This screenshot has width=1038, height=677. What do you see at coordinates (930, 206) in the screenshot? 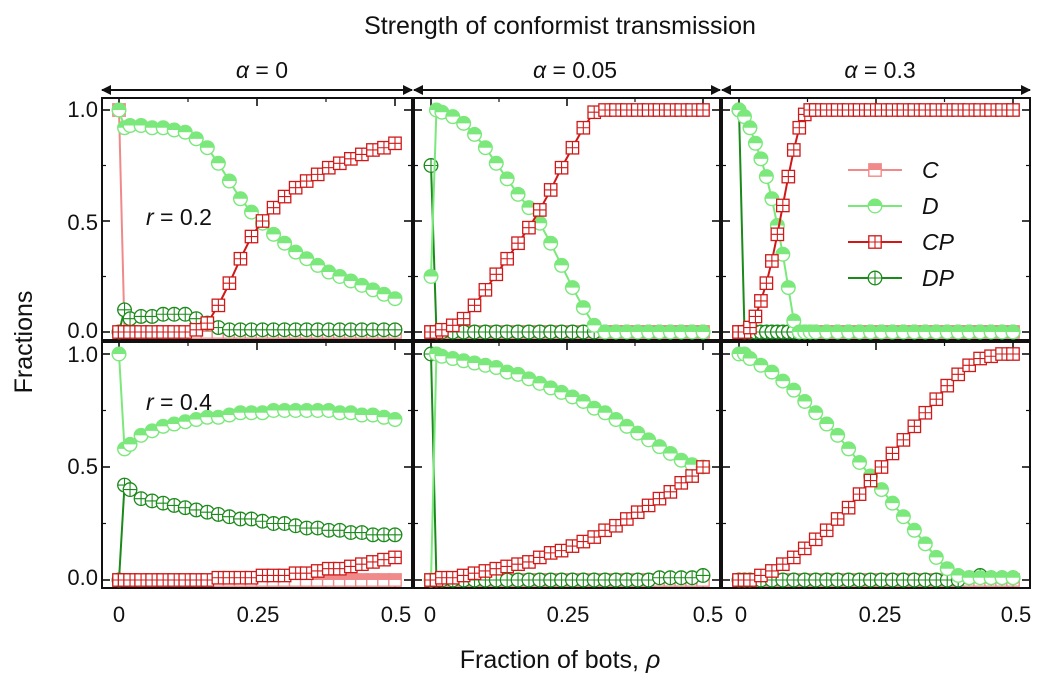
I see `legend-label-d: D` at bounding box center [930, 206].